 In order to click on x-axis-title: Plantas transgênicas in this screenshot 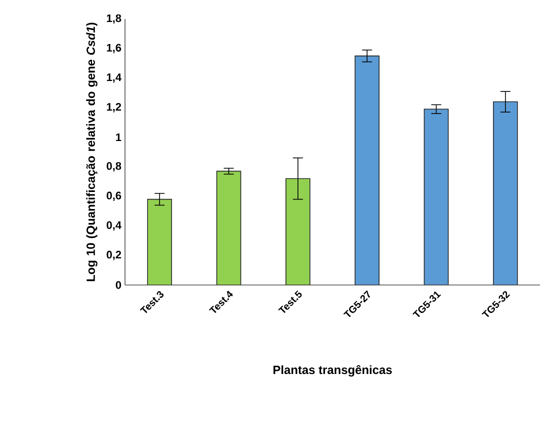, I will do `click(333, 371)`.